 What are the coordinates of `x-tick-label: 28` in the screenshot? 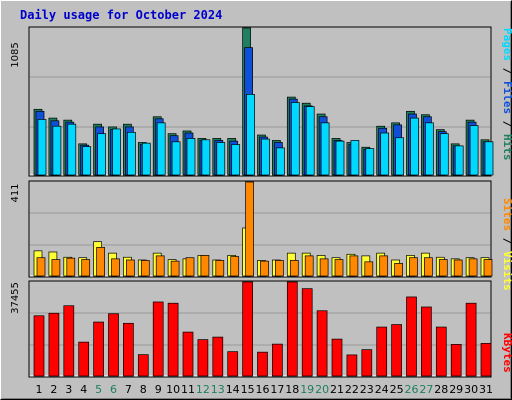 It's located at (441, 389).